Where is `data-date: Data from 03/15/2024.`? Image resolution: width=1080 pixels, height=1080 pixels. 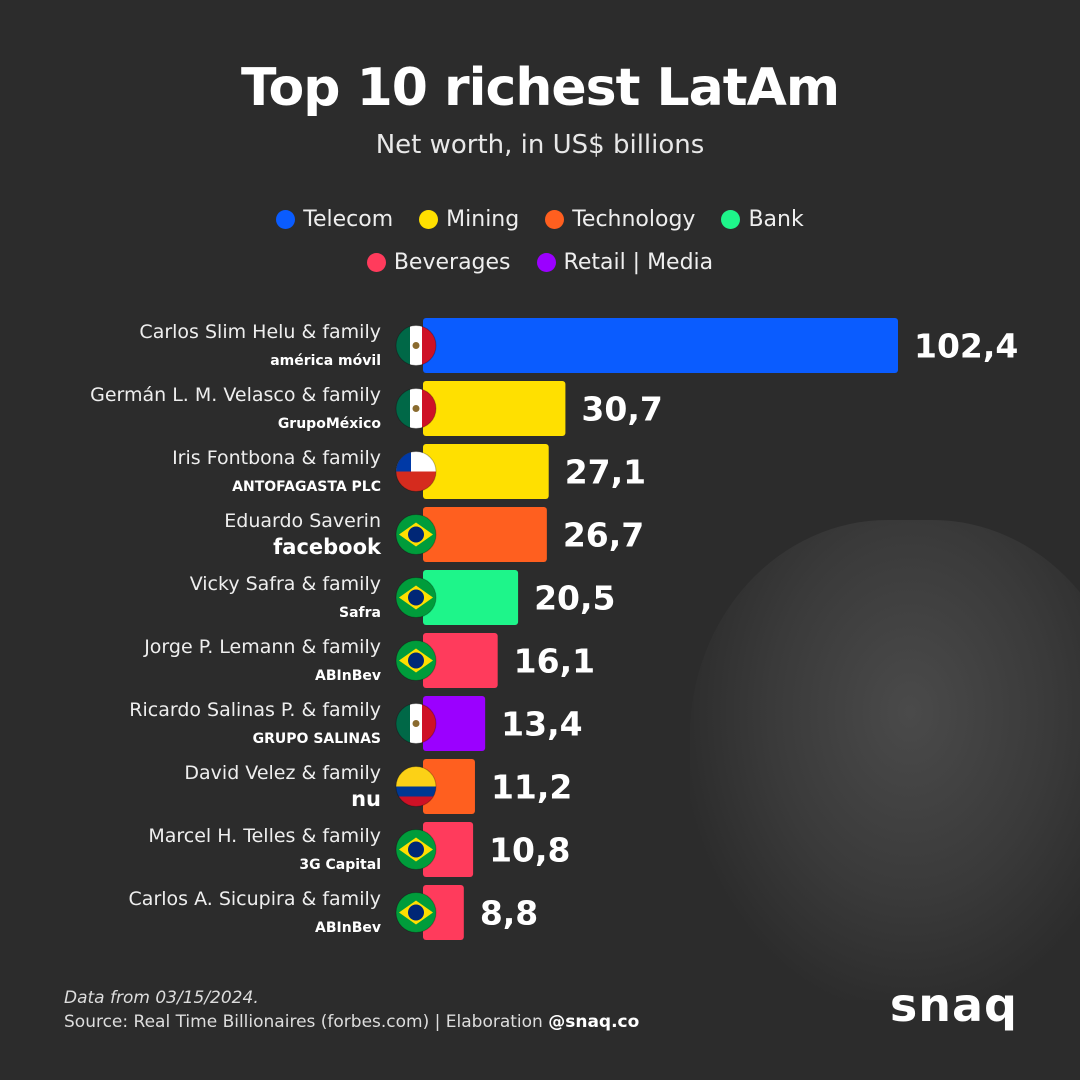 data-date: Data from 03/15/2024. is located at coordinates (161, 998).